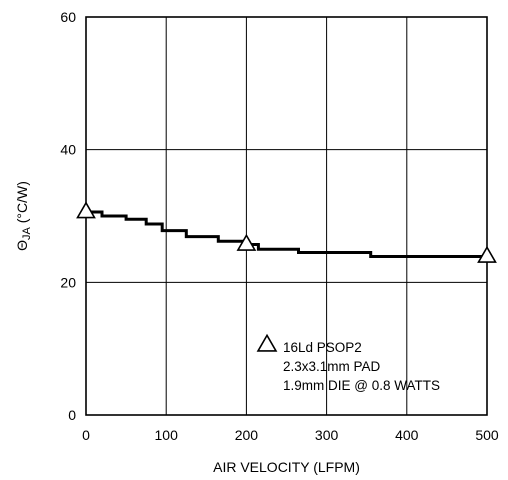  I want to click on series-line, so click(286, 234).